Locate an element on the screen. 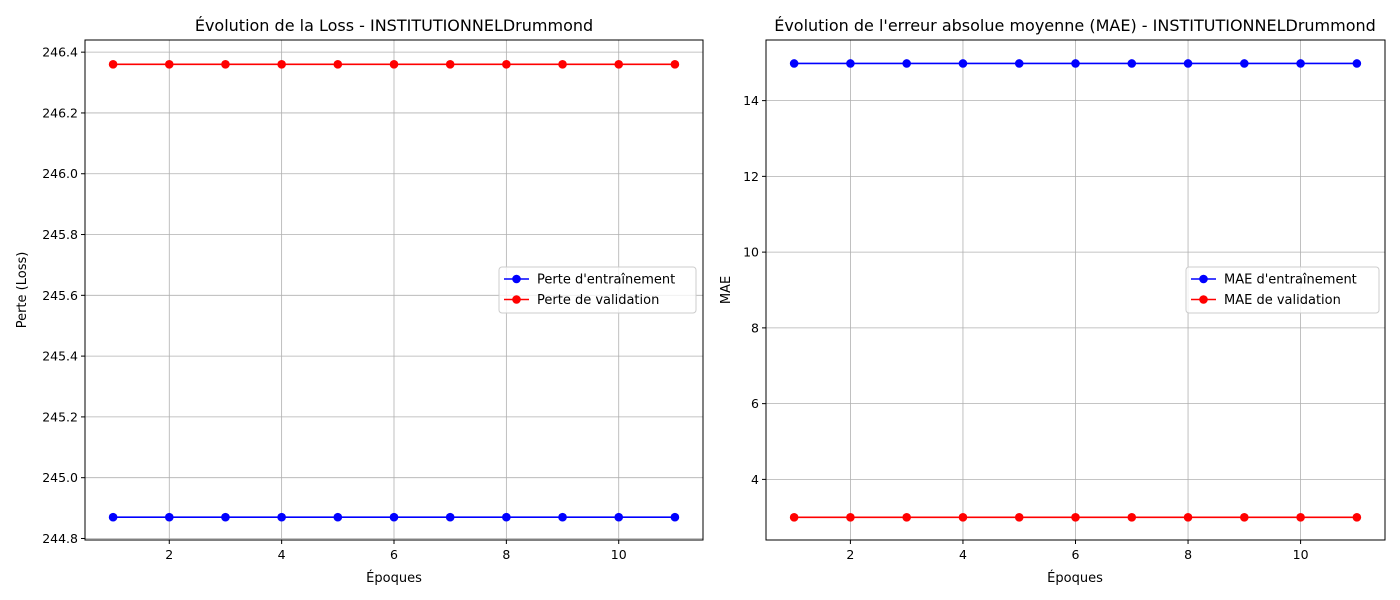 The height and width of the screenshot is (600, 1400). mae-ytick-label: 6 is located at coordinates (755, 403).